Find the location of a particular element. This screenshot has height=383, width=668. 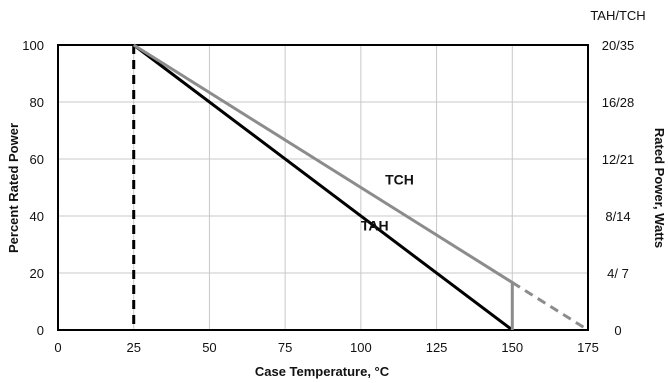

y-tick-label: 60 is located at coordinates (37, 159).